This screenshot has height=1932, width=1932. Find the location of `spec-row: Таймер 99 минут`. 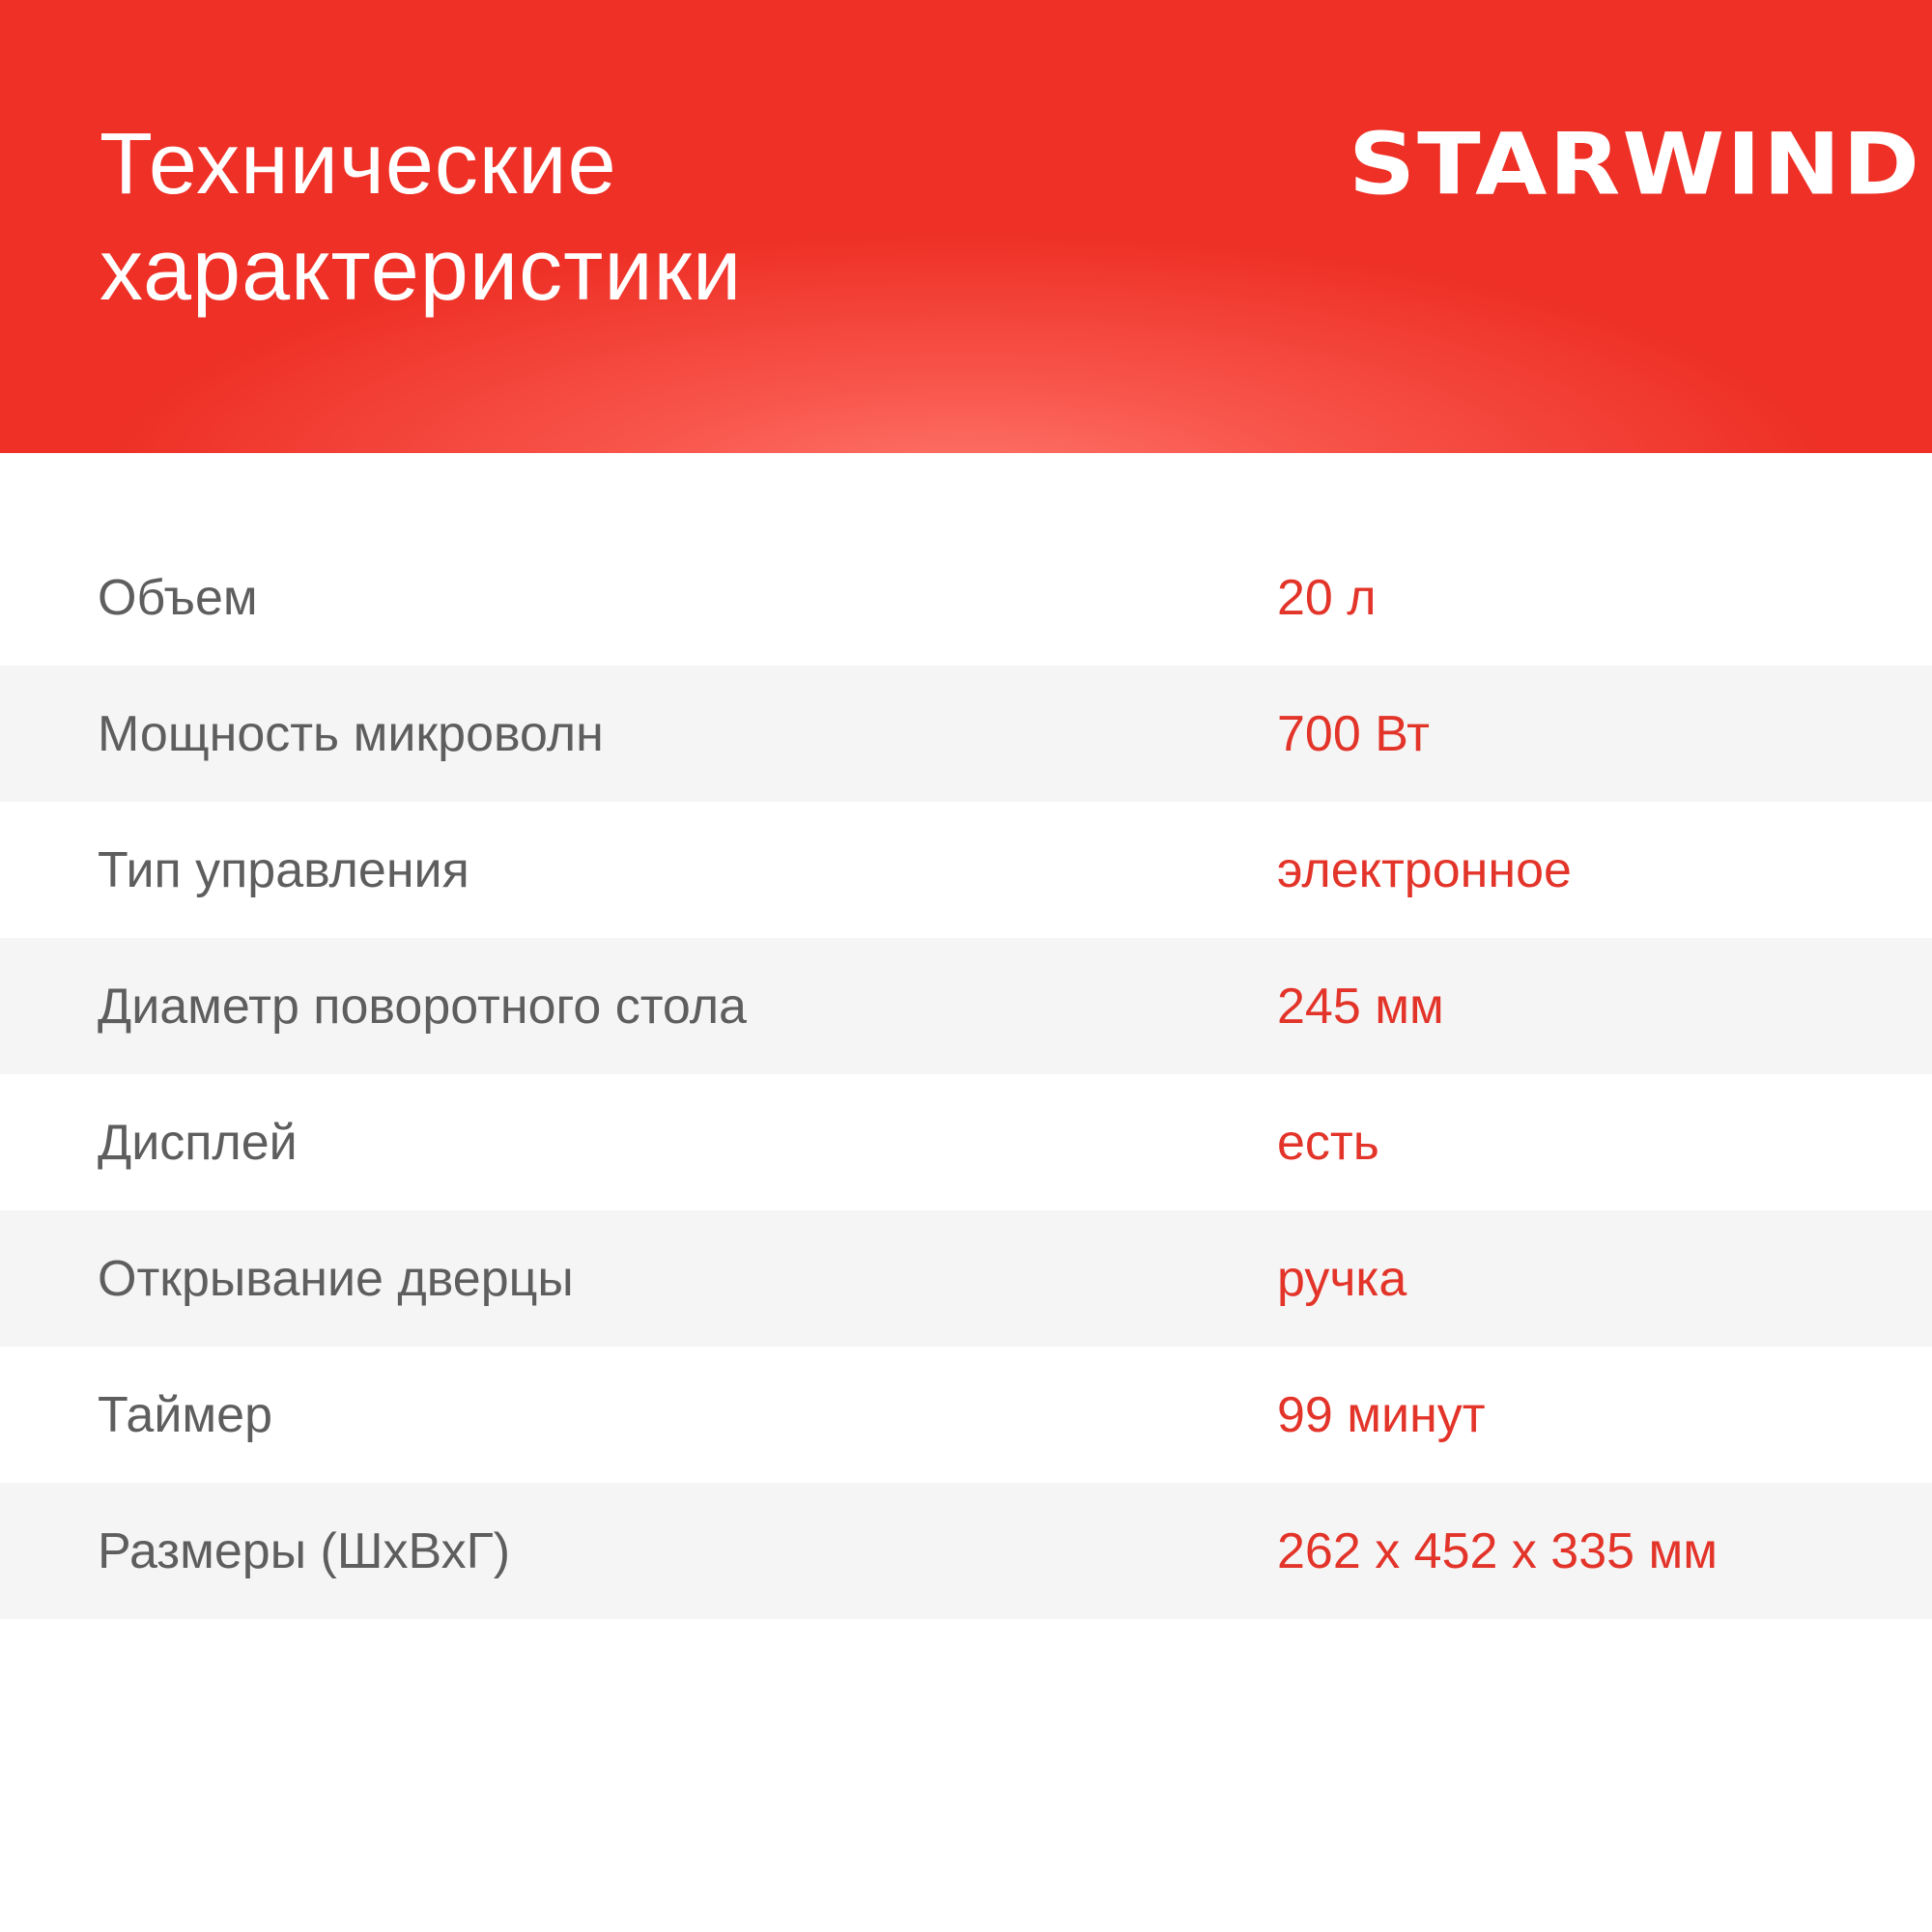

spec-row: Таймер 99 минут is located at coordinates (966, 1415).